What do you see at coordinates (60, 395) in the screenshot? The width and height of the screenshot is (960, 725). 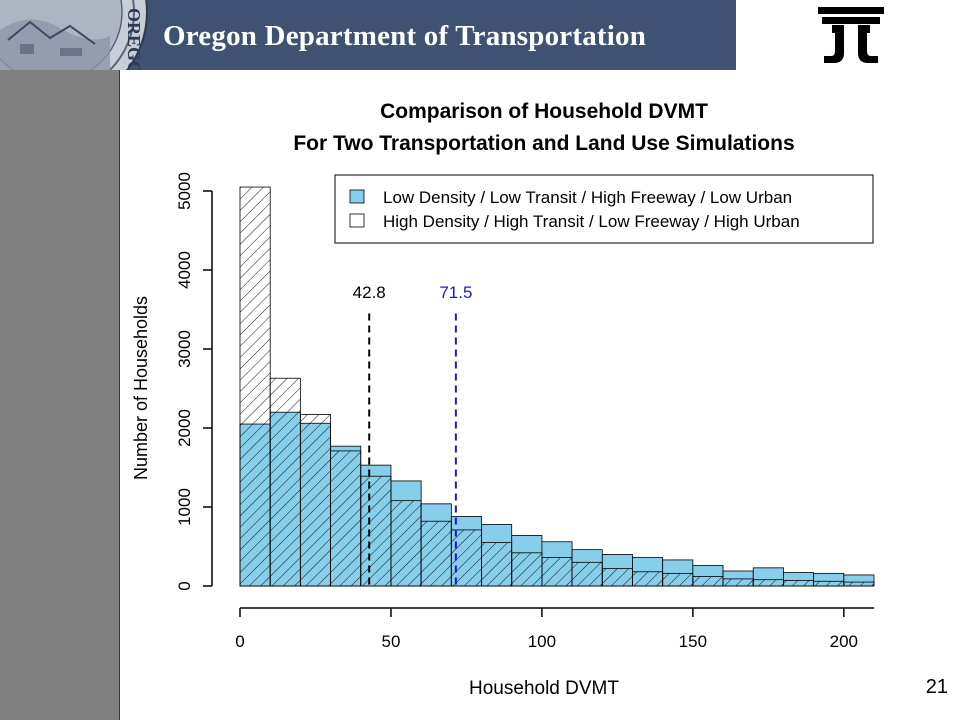 I see `left-sidebar` at bounding box center [60, 395].